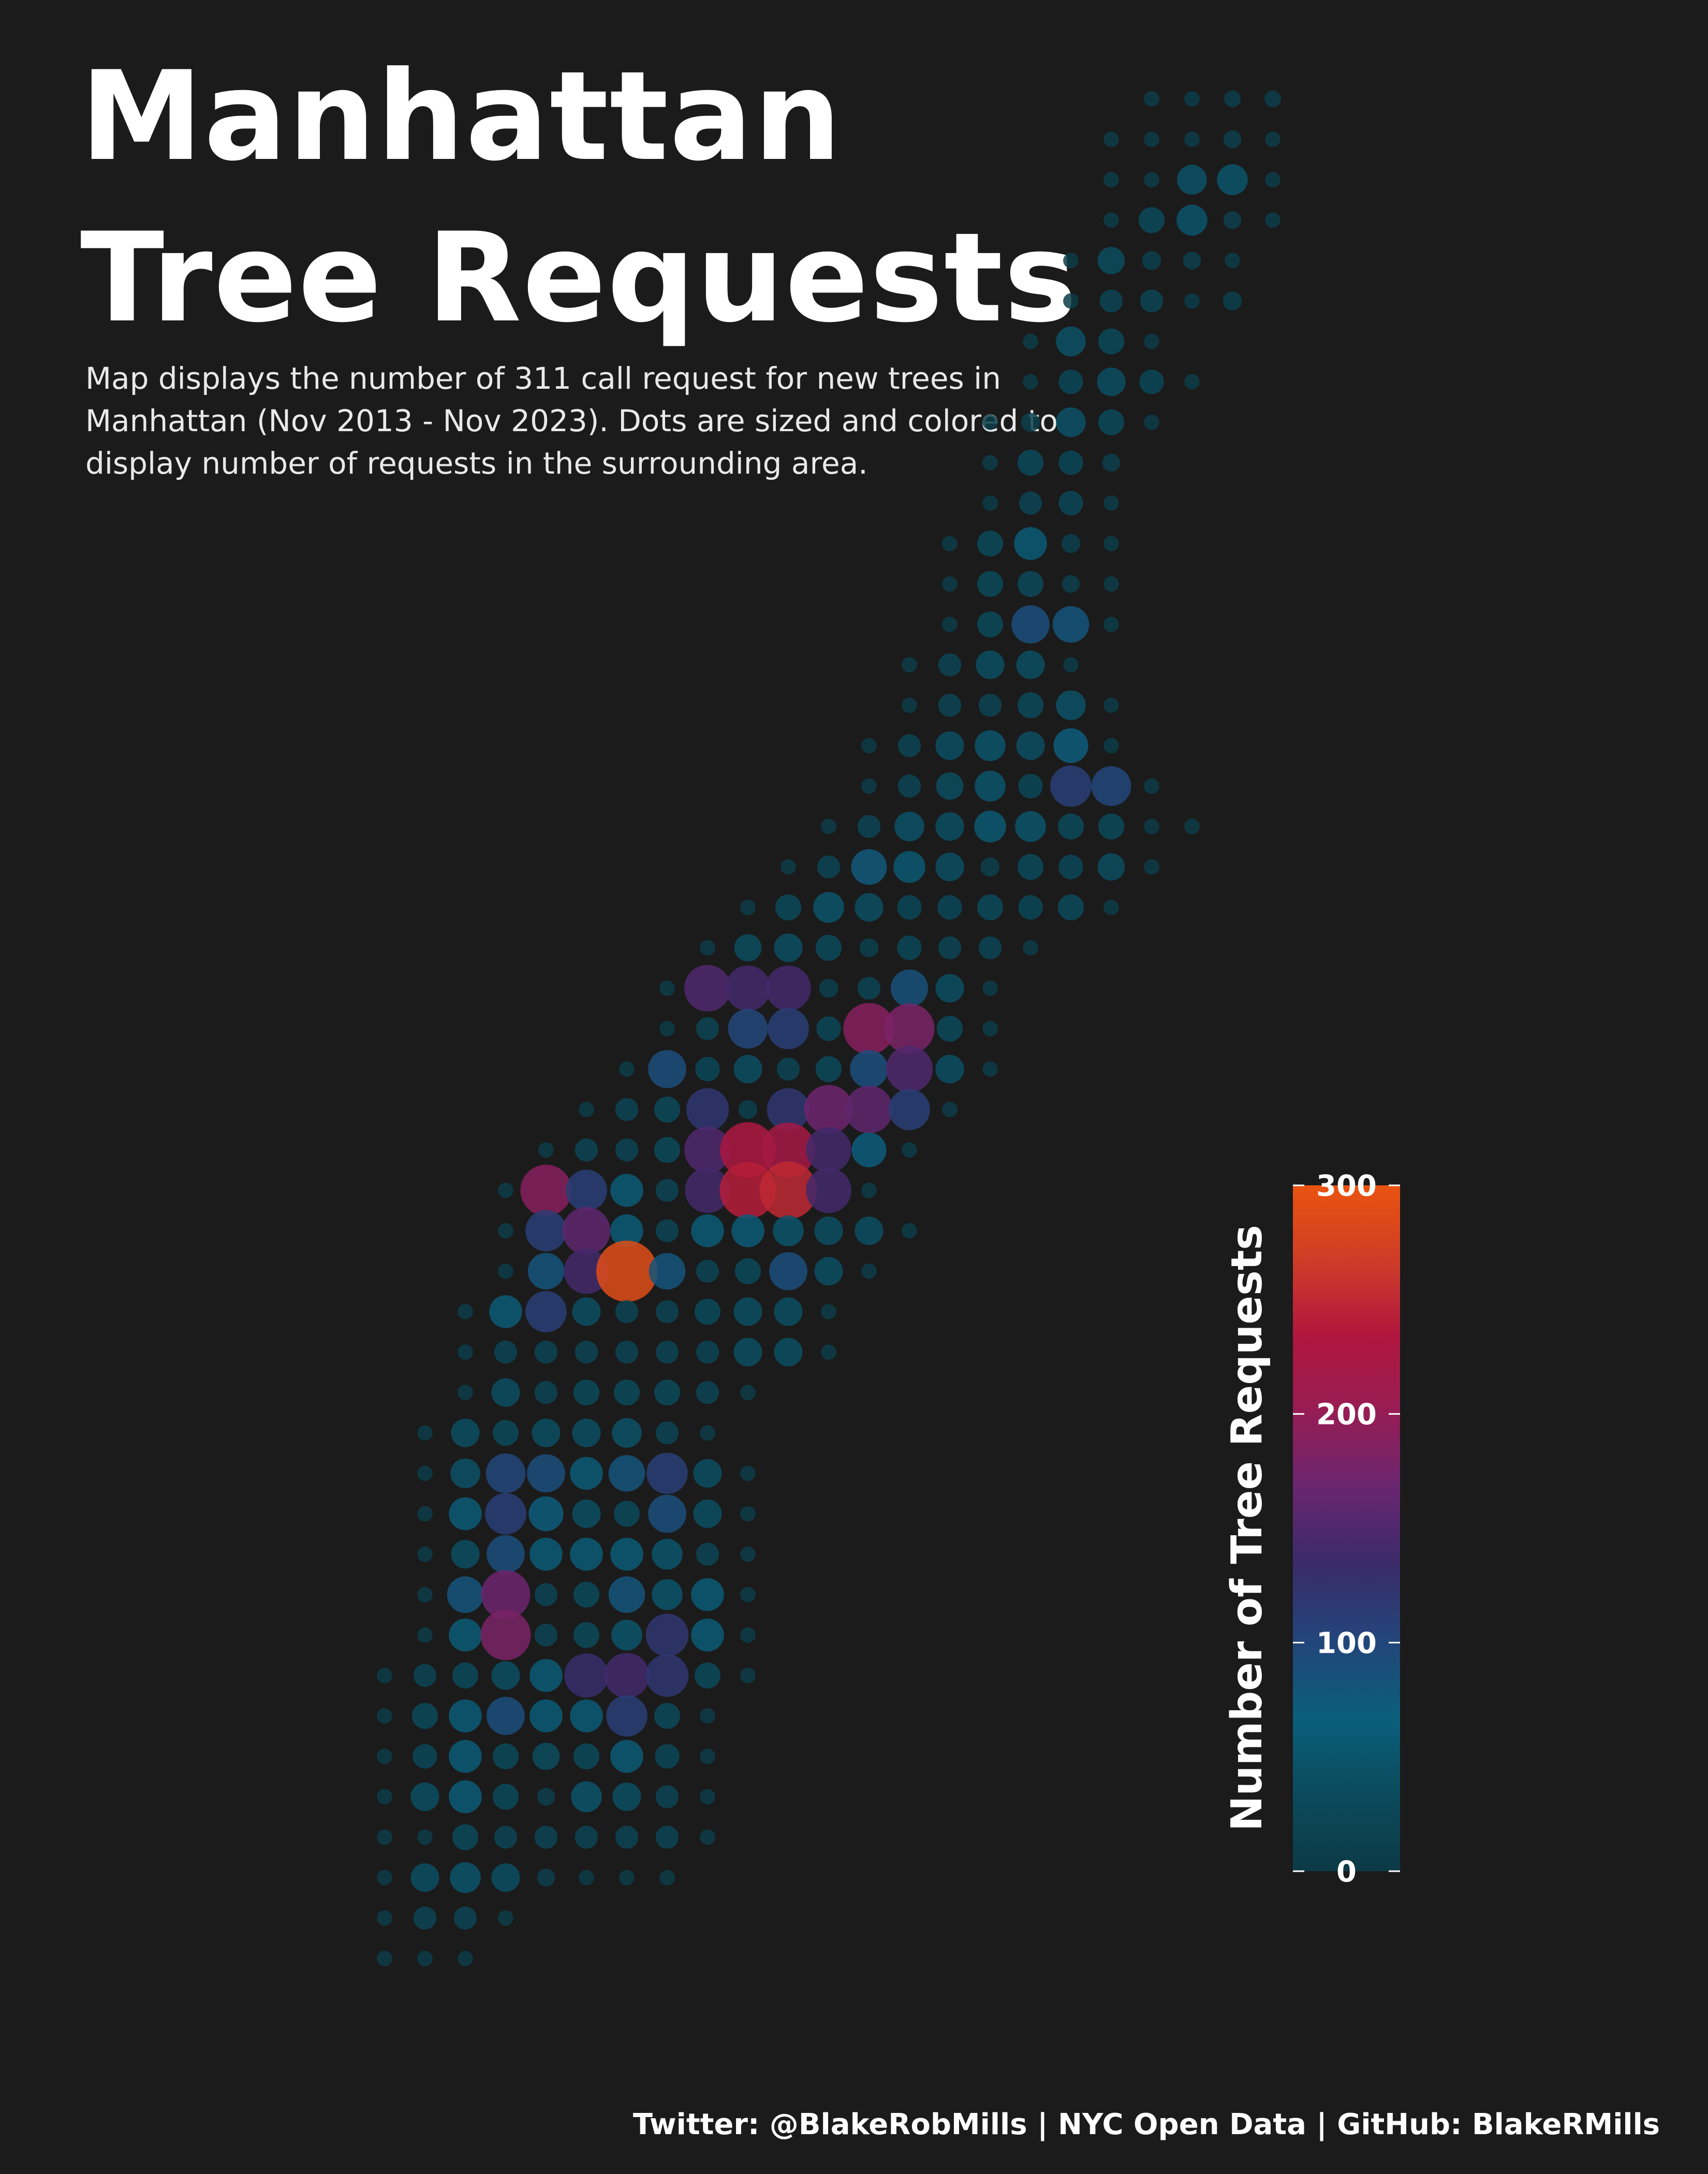 The image size is (1708, 2174). What do you see at coordinates (579, 197) in the screenshot?
I see `map-title: Manhattan Tree Requests` at bounding box center [579, 197].